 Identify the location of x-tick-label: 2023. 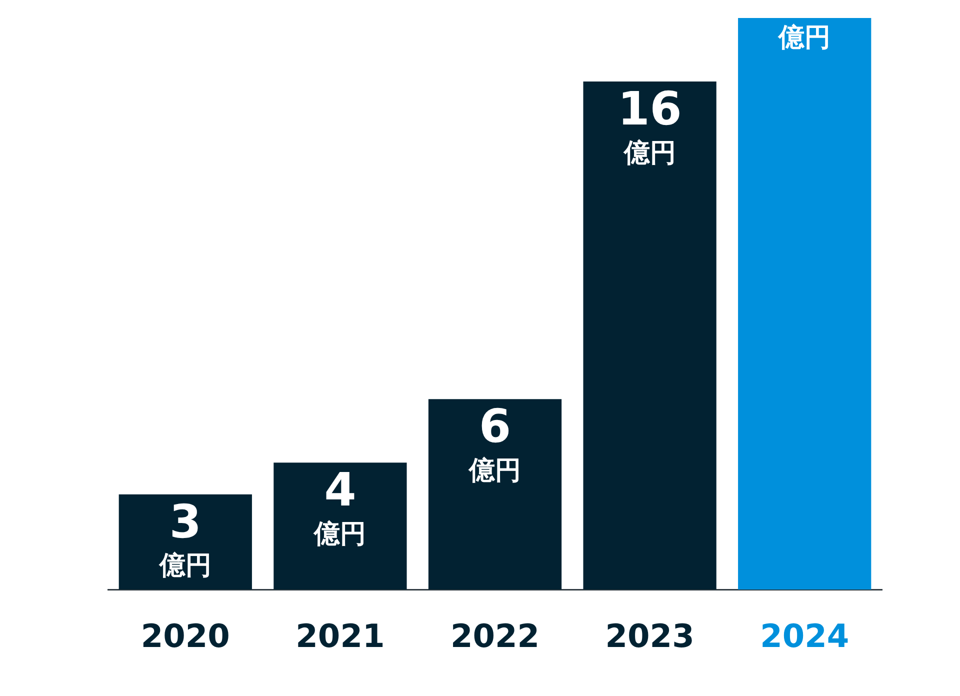
(649, 636).